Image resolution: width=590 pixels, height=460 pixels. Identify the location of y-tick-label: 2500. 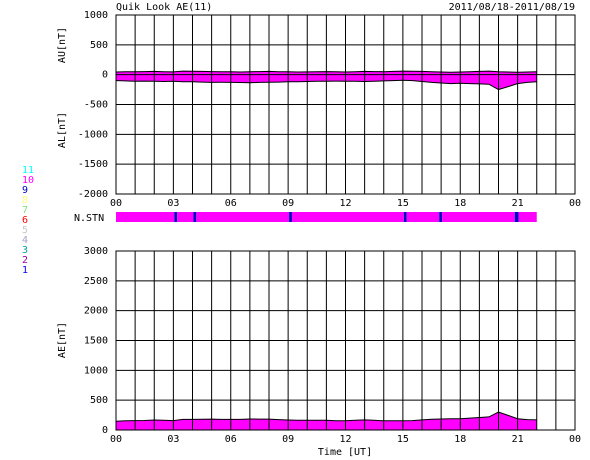
(96, 281).